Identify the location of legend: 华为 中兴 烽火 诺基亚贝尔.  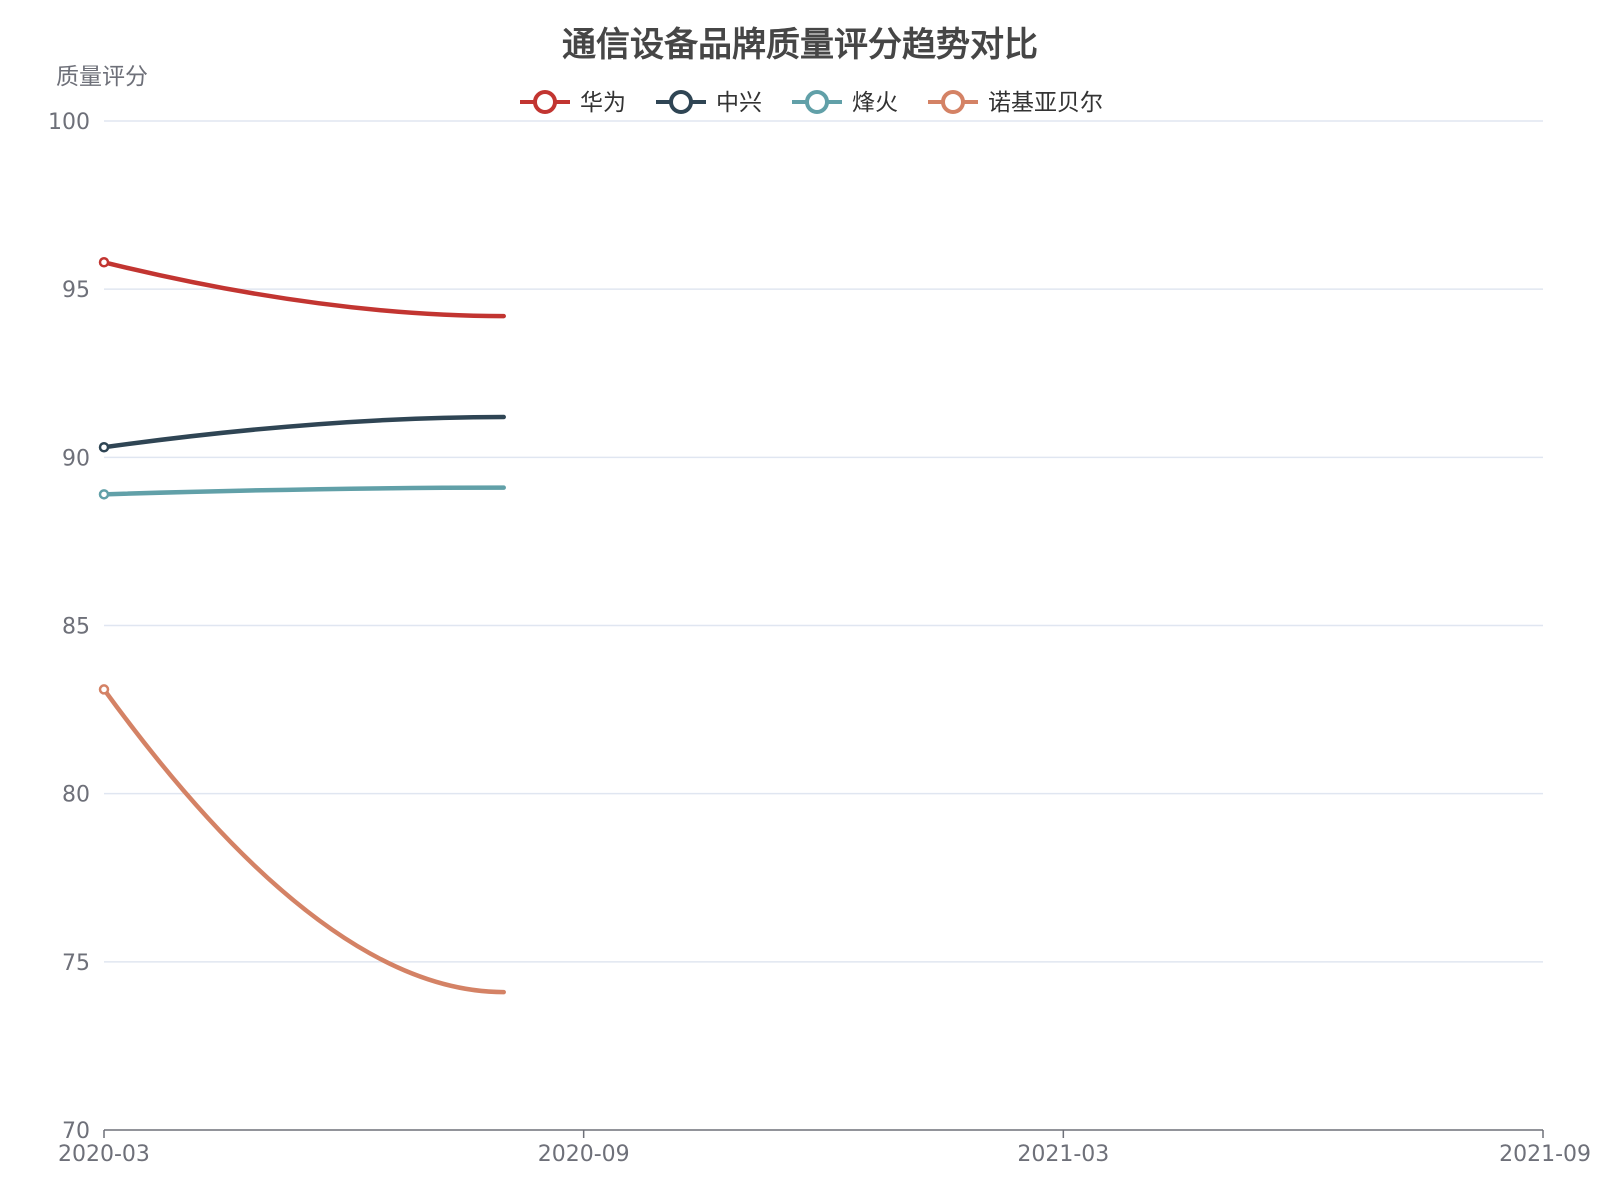
(811, 103).